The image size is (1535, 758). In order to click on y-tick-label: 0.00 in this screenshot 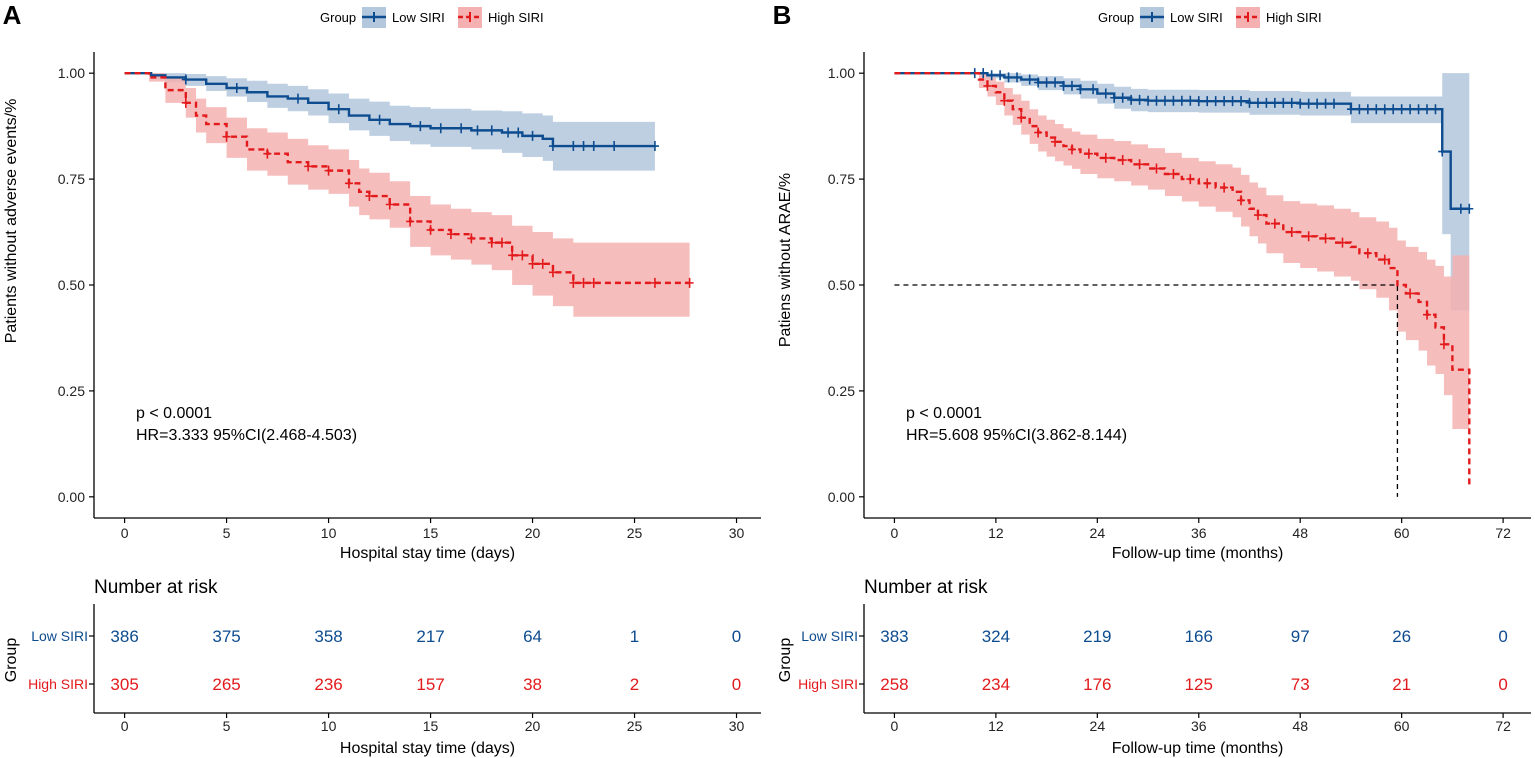, I will do `click(841, 497)`.